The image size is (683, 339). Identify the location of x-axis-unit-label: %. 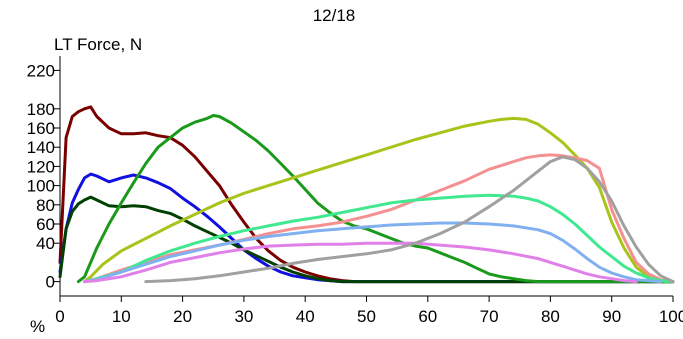
(37, 326).